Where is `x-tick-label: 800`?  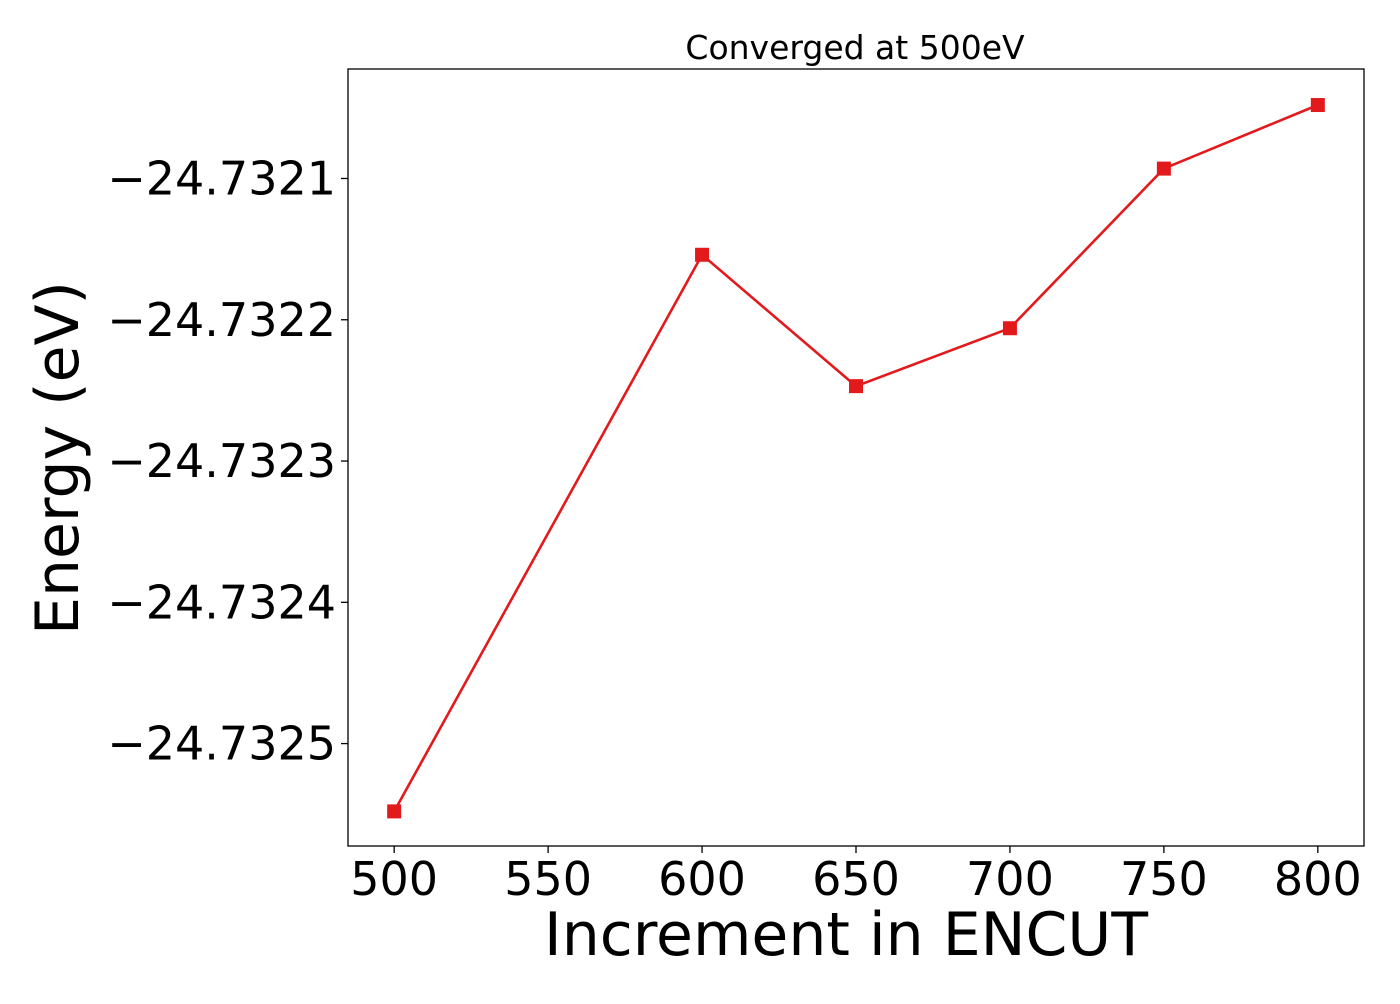 x-tick-label: 800 is located at coordinates (1318, 879).